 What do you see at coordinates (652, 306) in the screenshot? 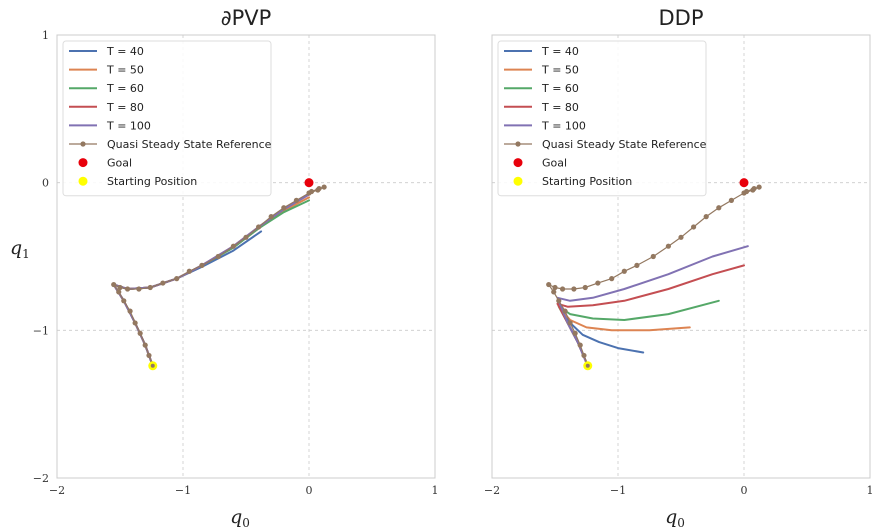
I see `series-line` at bounding box center [652, 306].